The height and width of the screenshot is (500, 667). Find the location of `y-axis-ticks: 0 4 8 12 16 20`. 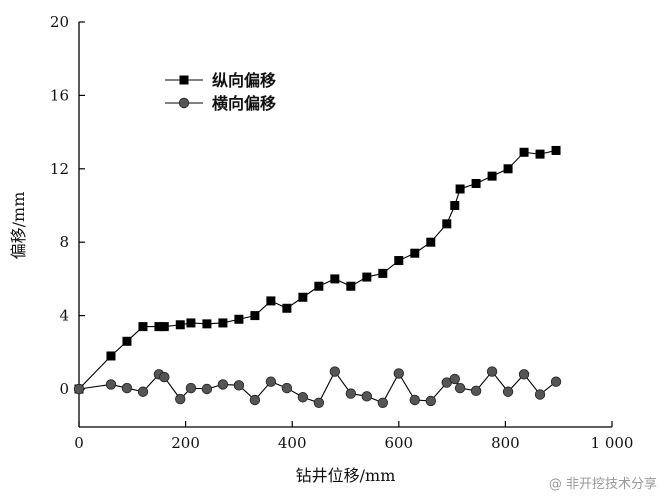

y-axis-ticks: 0 4 8 12 16 20 is located at coordinates (67, 205).